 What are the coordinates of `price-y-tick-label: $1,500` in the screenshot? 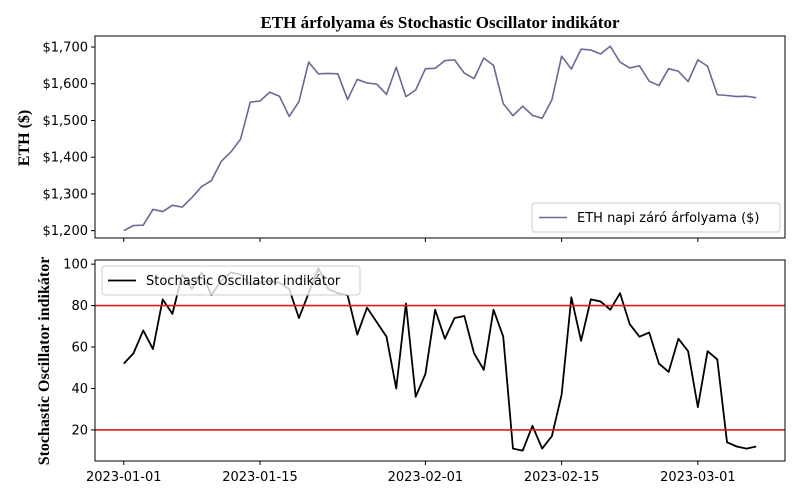 It's located at (66, 121).